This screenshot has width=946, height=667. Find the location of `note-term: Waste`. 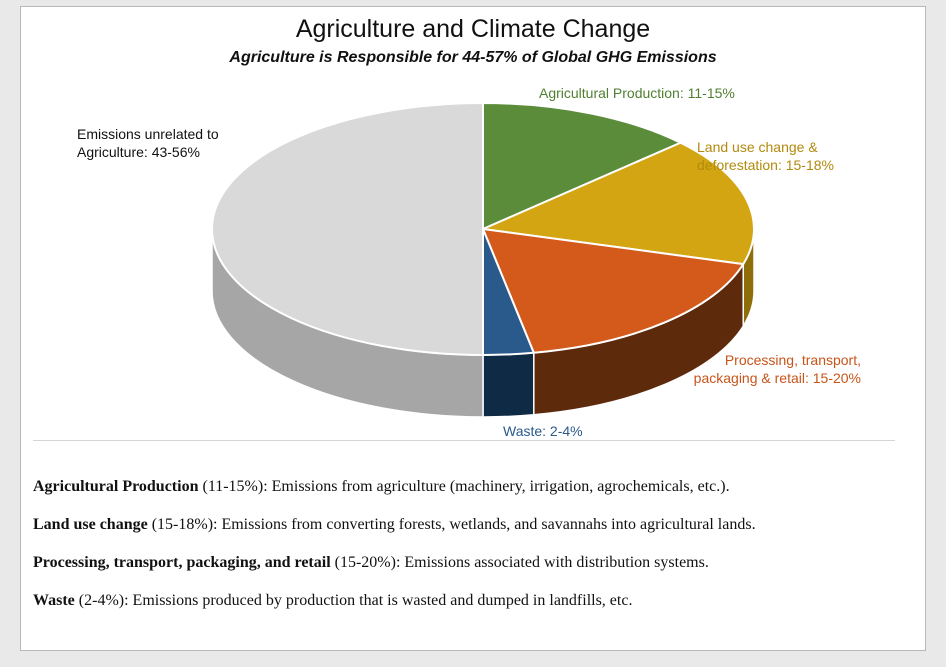

note-term: Waste is located at coordinates (54, 600).